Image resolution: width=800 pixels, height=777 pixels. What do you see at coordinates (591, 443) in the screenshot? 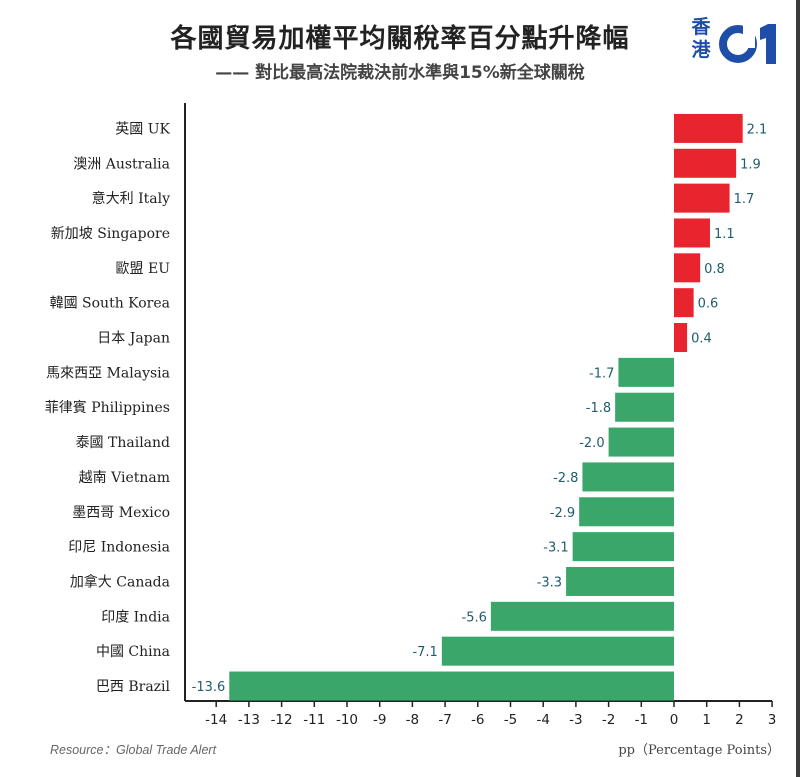
I see `value-label-9: -2.0` at bounding box center [591, 443].